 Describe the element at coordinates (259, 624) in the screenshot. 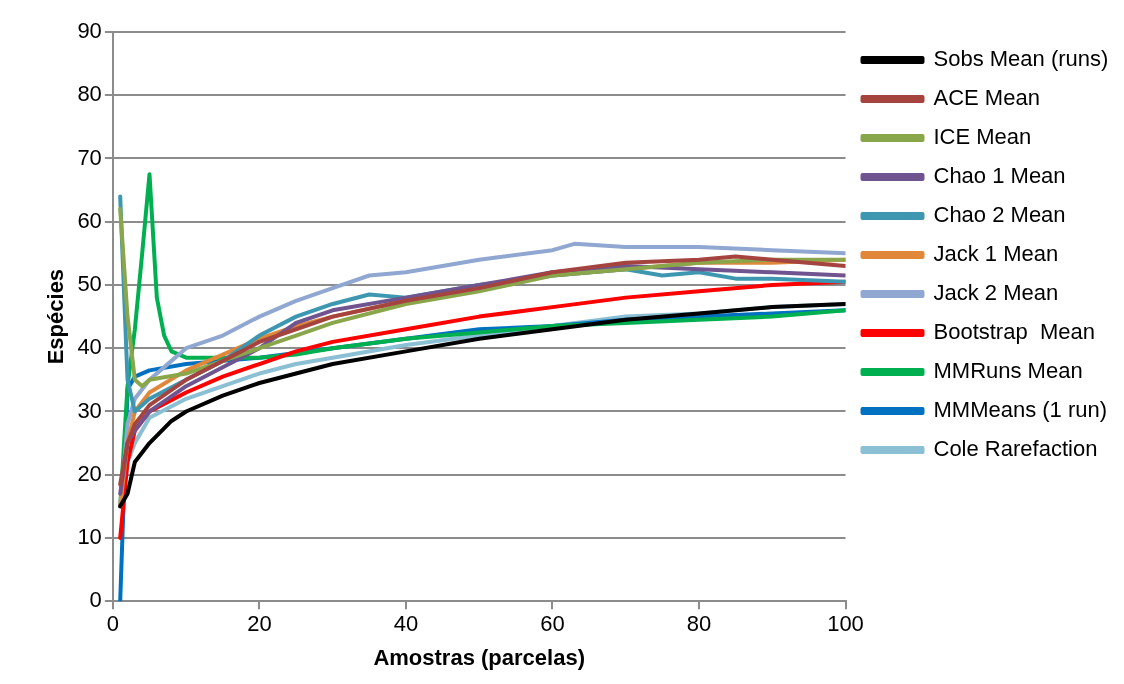

I see `x-tick-label: 20` at that location.